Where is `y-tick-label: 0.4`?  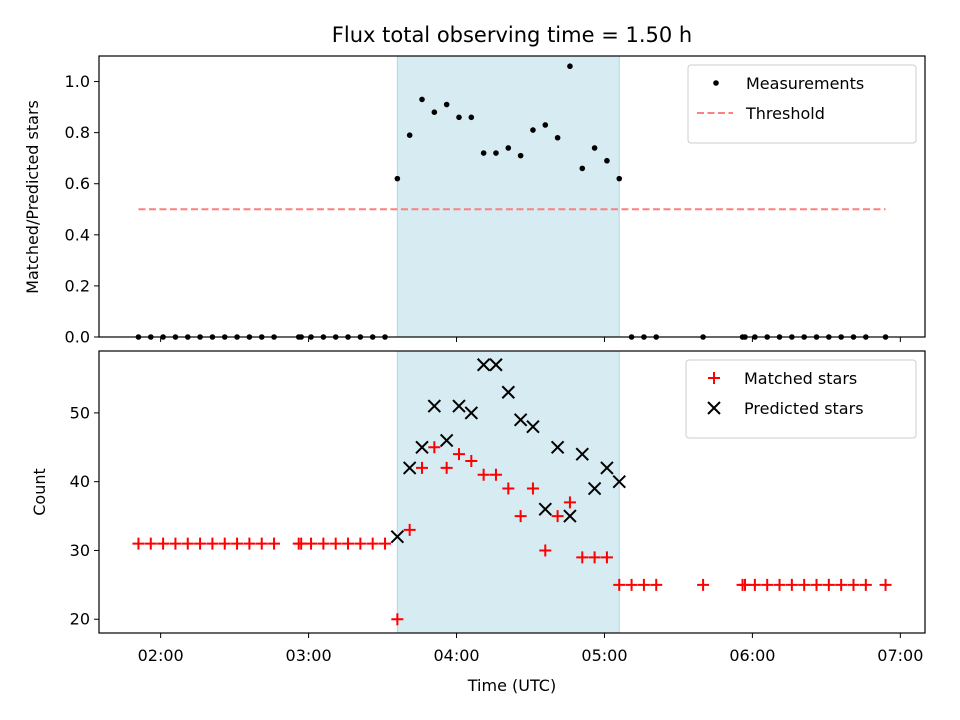 y-tick-label: 0.4 is located at coordinates (77, 234).